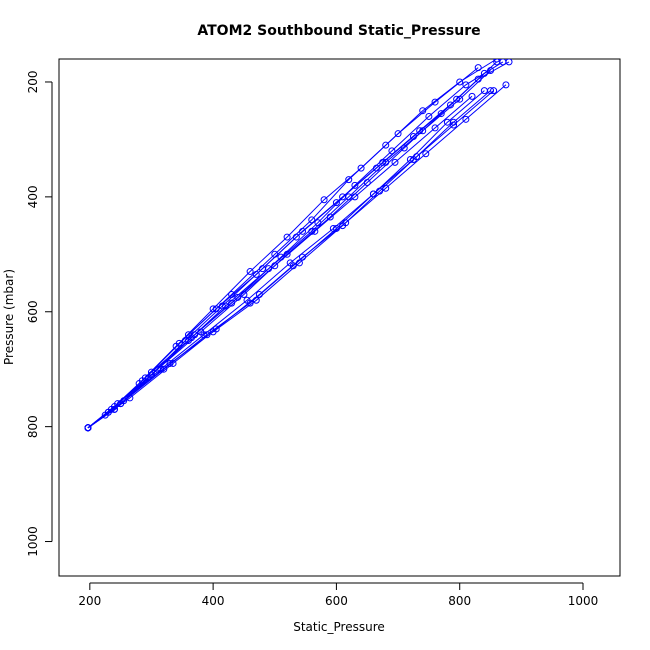  Describe the element at coordinates (33, 541) in the screenshot. I see `y-tick-label: 1000` at that location.